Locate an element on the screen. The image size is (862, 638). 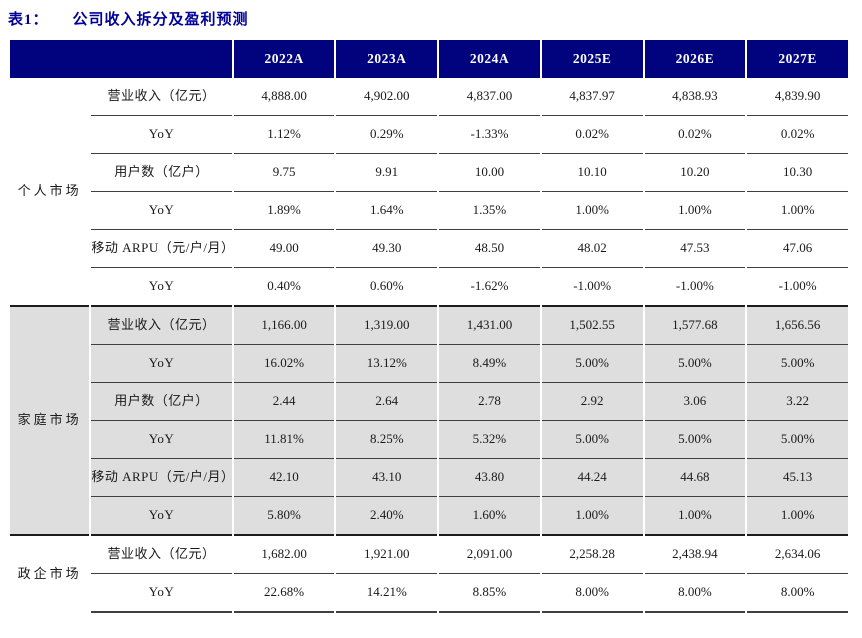
table-title: 表1： 公司收入拆分及盈利预测 is located at coordinates (431, 18).